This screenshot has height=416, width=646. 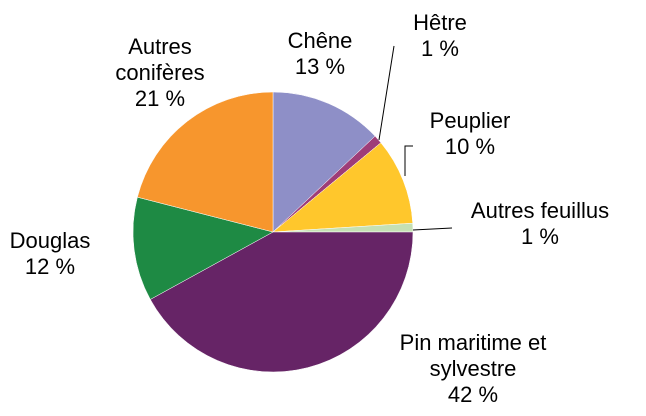 What do you see at coordinates (473, 394) in the screenshot?
I see `value-label: 42 %` at bounding box center [473, 394].